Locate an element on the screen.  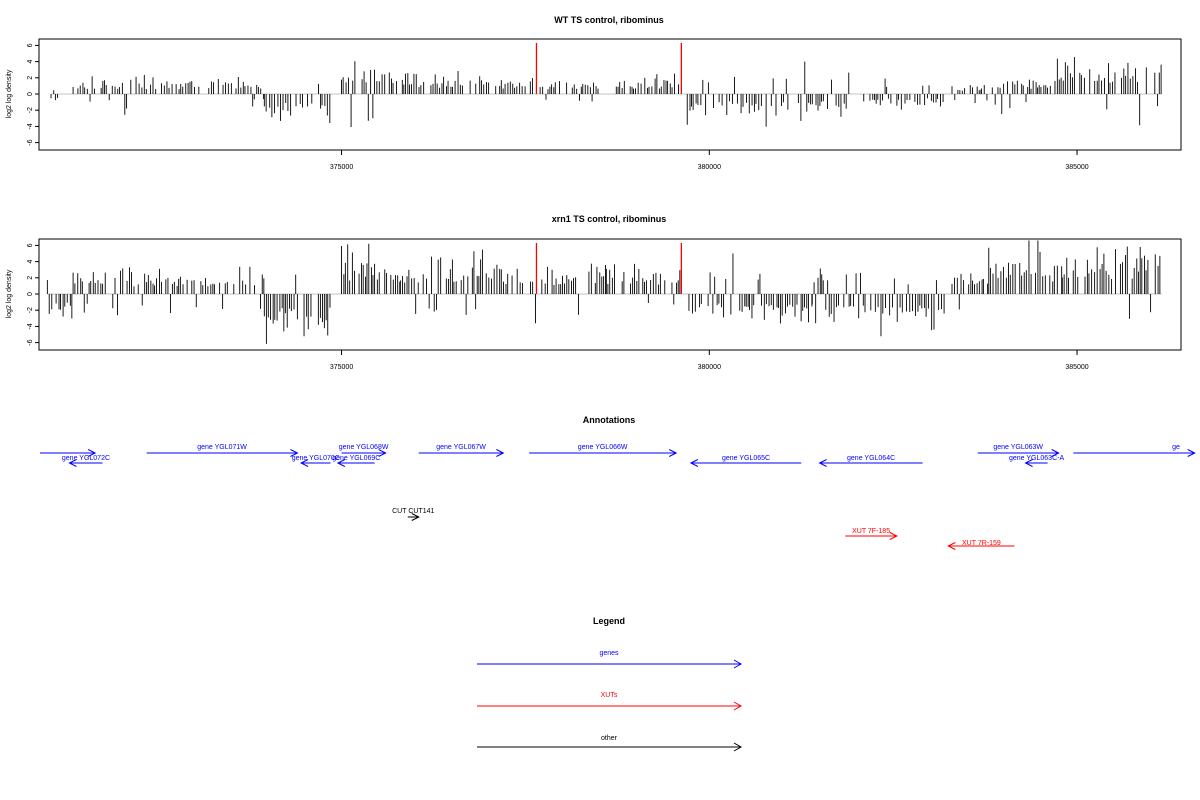
legend-label: XUTs is located at coordinates (609, 695).